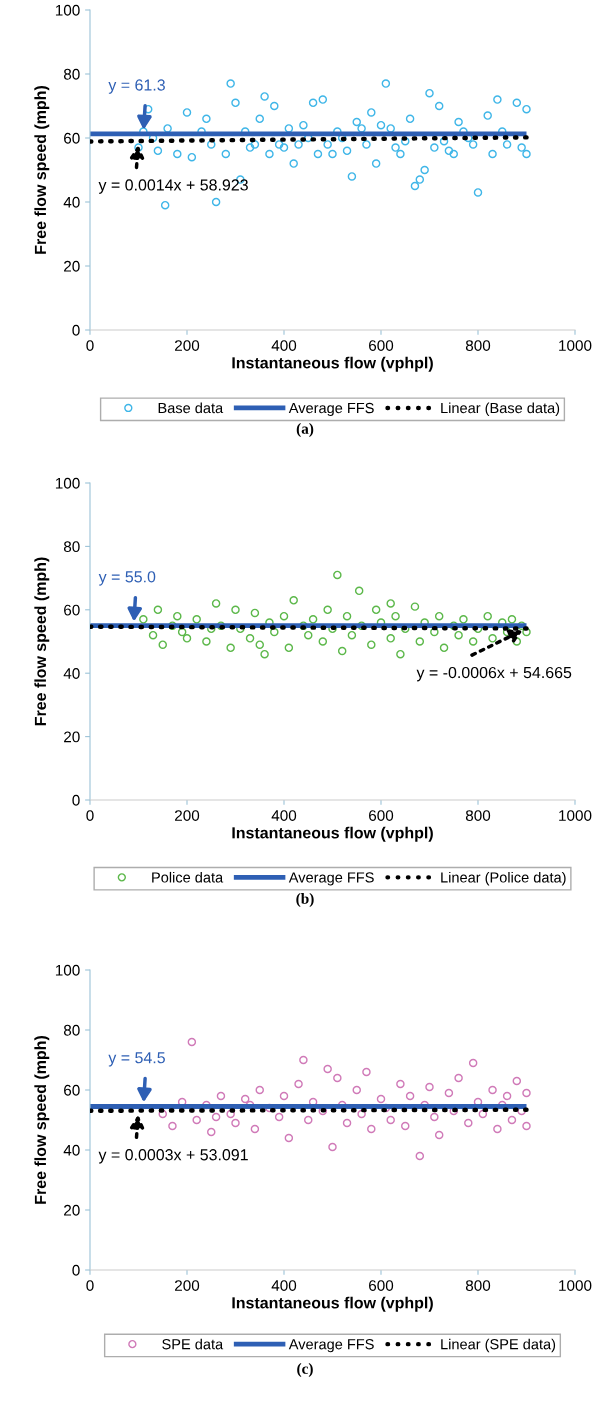 Image resolution: width=610 pixels, height=1424 pixels. What do you see at coordinates (305, 1370) in the screenshot?
I see `text: (c)` at bounding box center [305, 1370].